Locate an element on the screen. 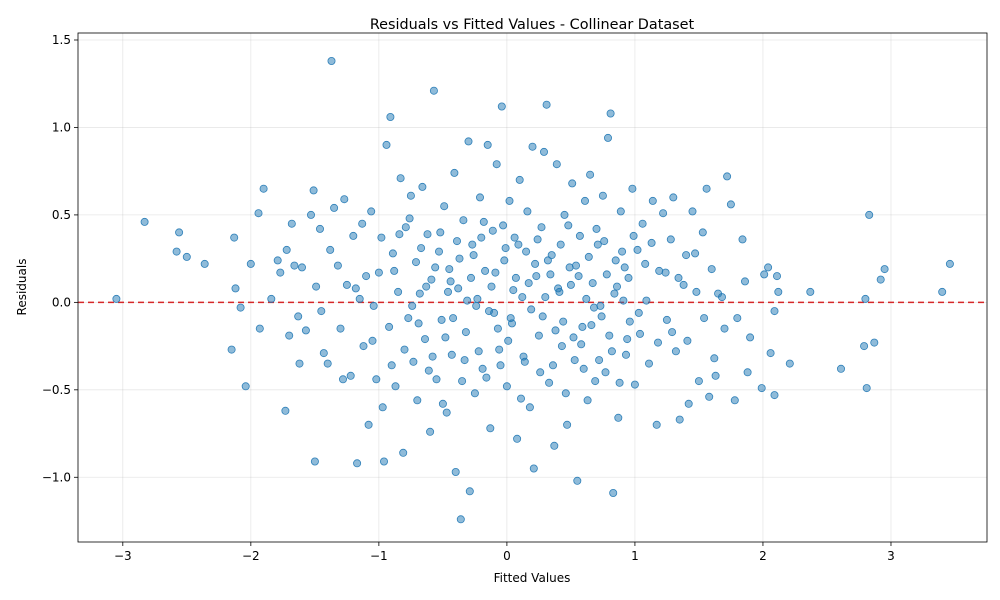 This screenshot has width=1000, height=600. y-tick-label: −0.5 is located at coordinates (56, 390).